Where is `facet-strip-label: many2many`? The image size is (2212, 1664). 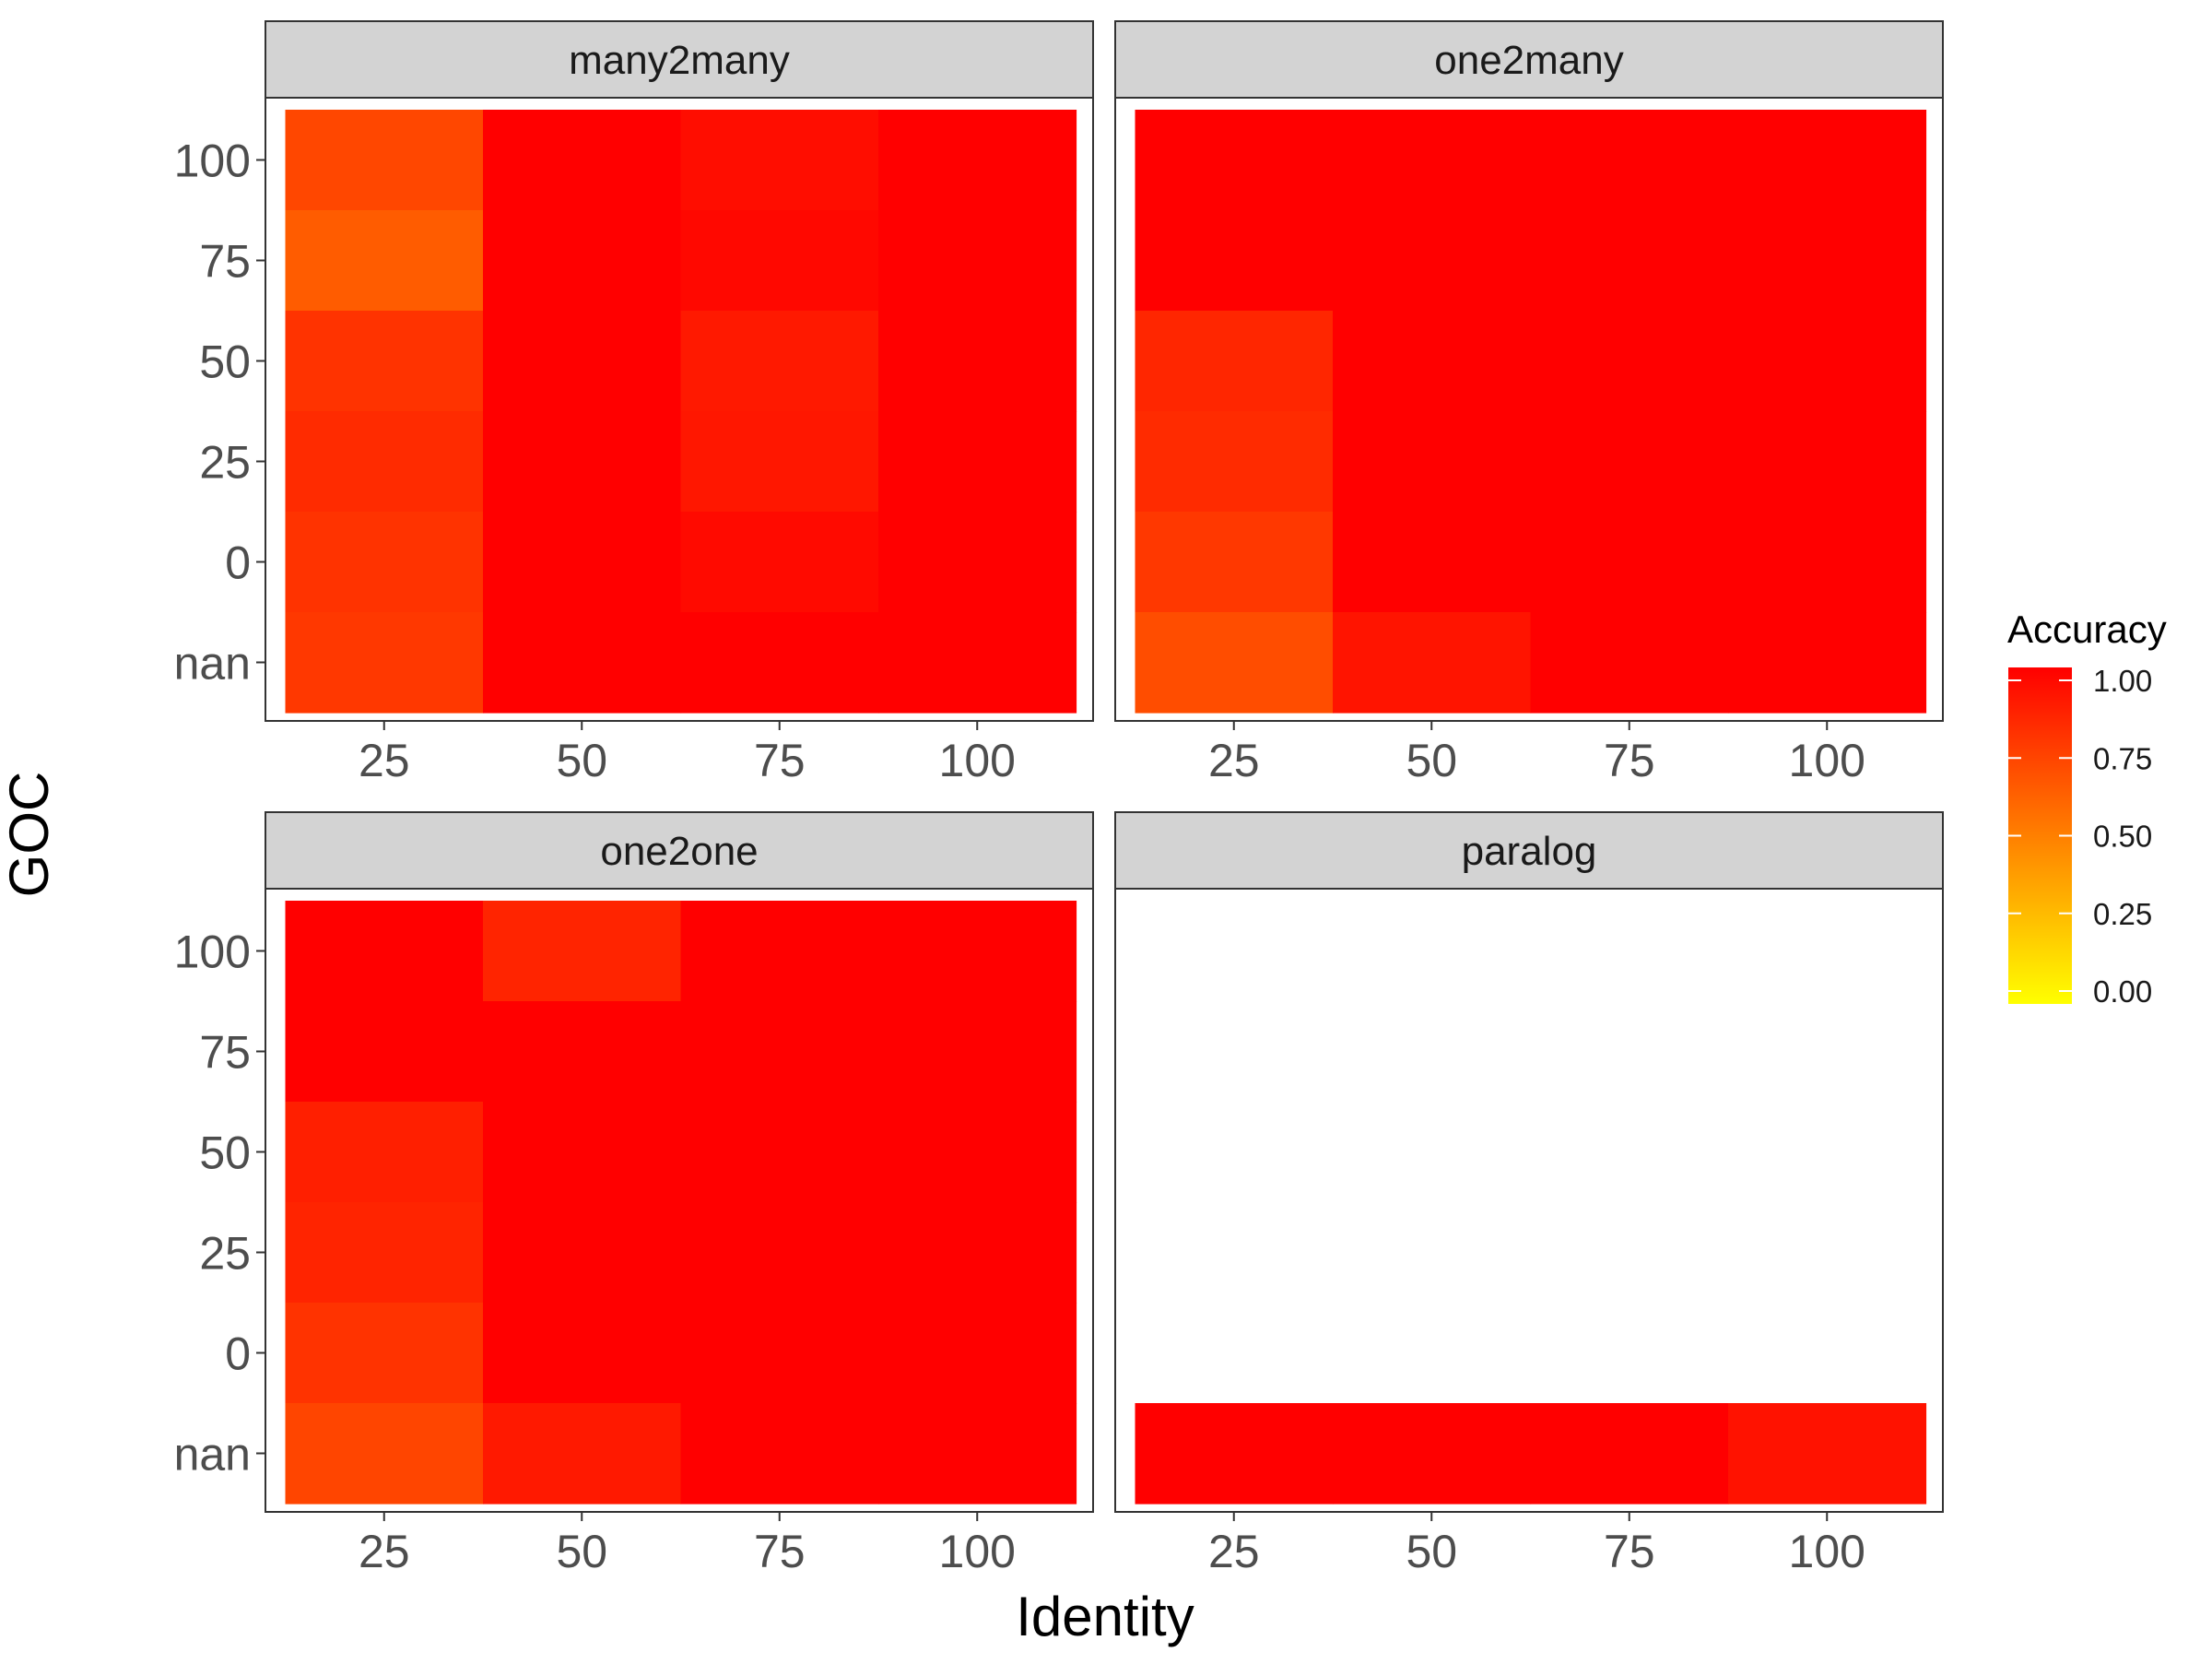 facet-strip-label: many2many is located at coordinates (679, 60).